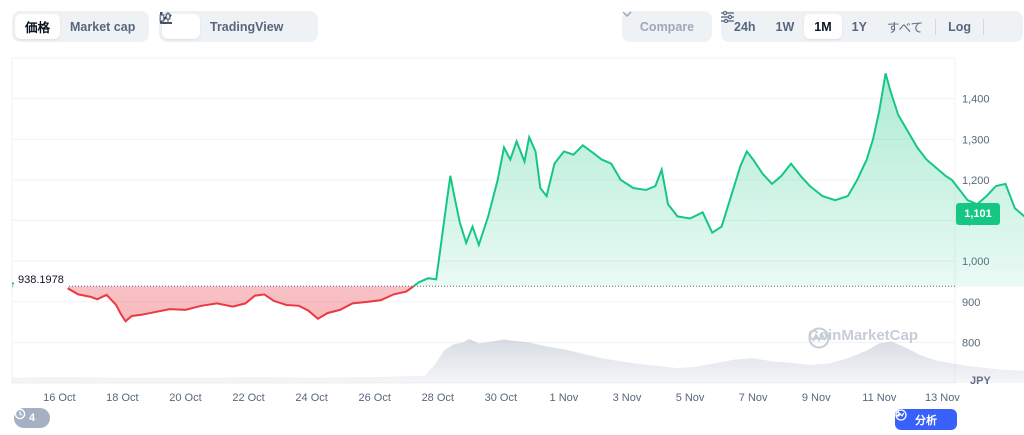 Image resolution: width=1024 pixels, height=435 pixels. What do you see at coordinates (311, 398) in the screenshot?
I see `x-tick-label: 24 Oct` at bounding box center [311, 398].